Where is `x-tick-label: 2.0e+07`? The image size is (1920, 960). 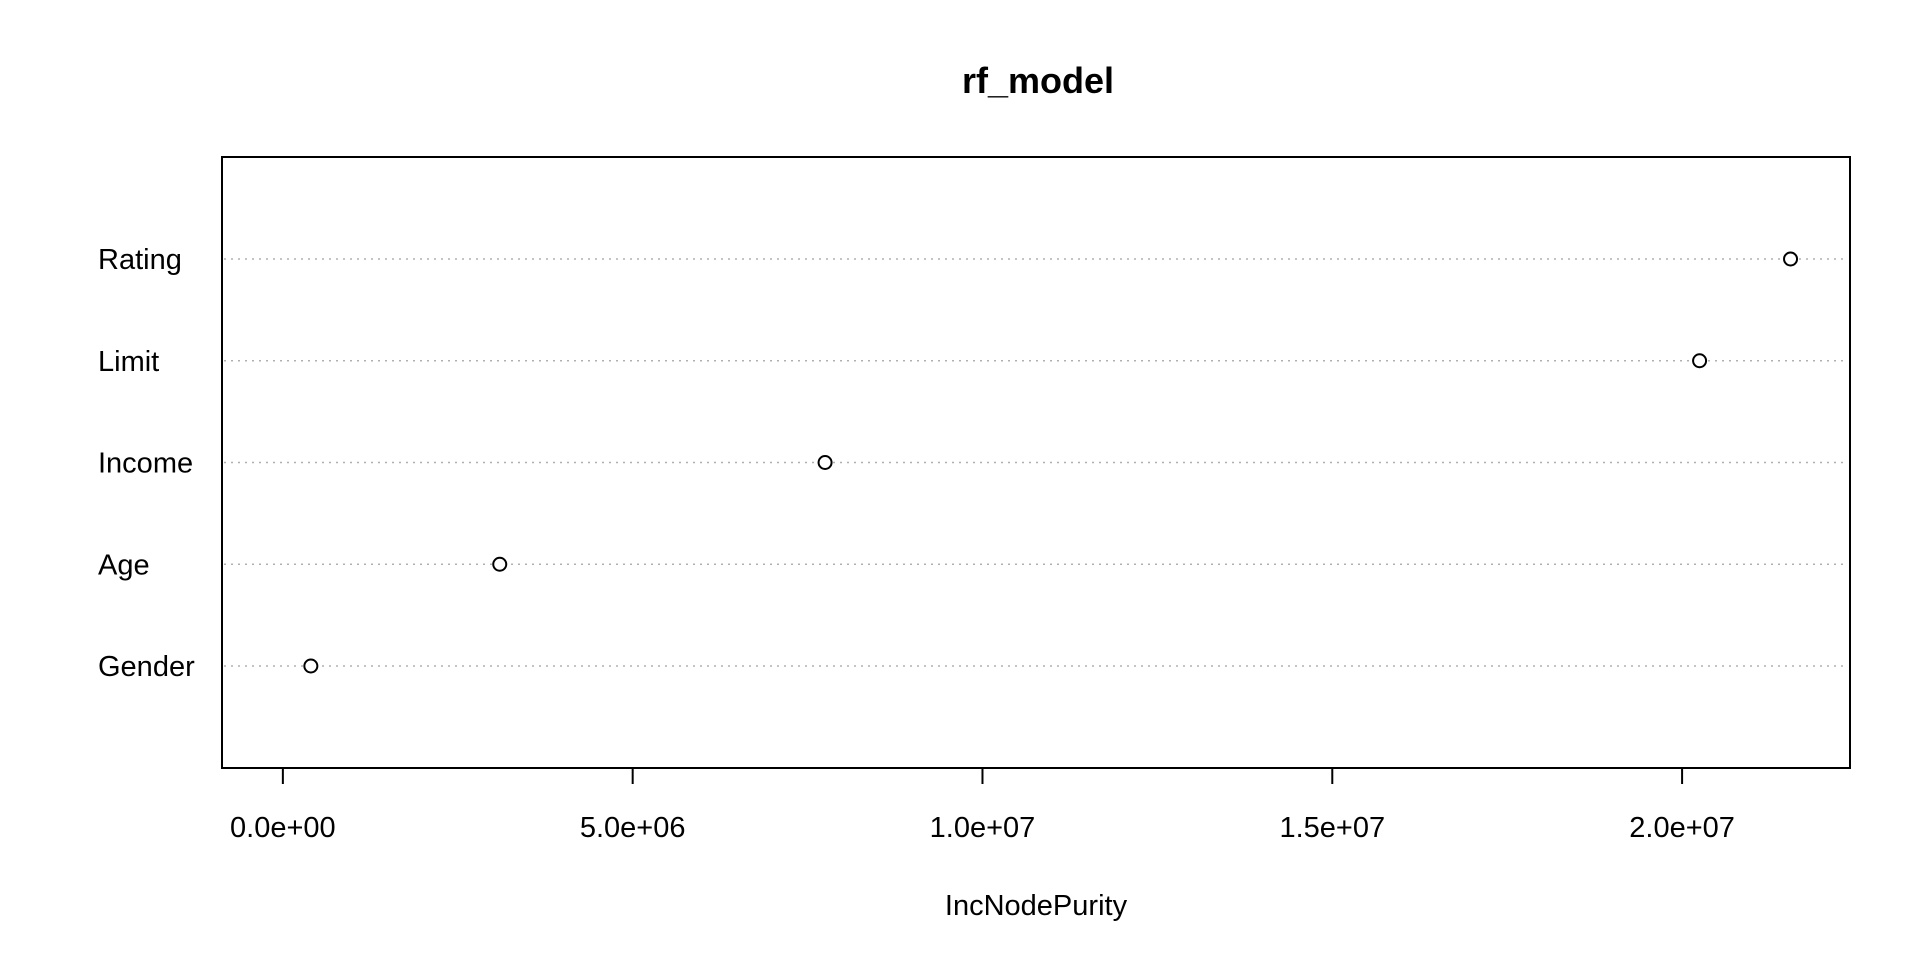
x-tick-label: 2.0e+07 is located at coordinates (1682, 828).